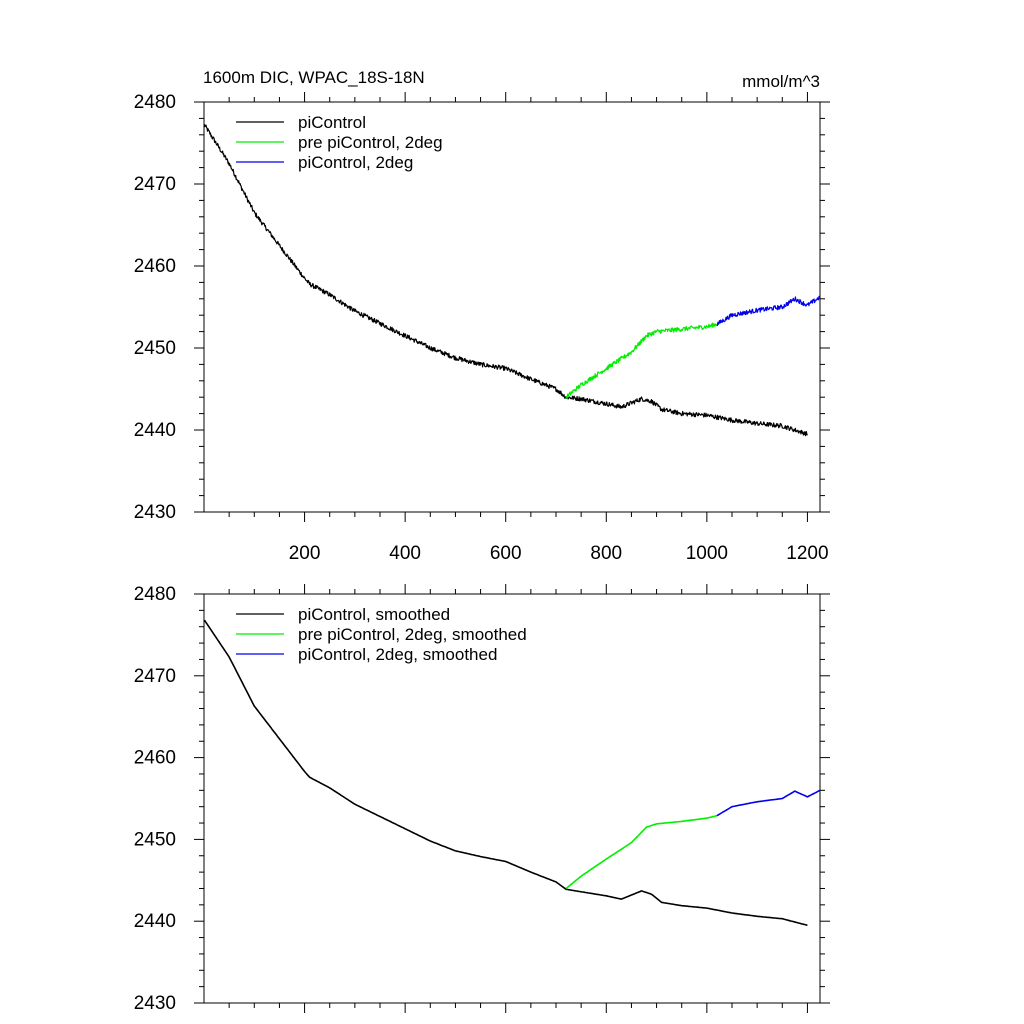 The image size is (1024, 1024). I want to click on units-label: mmol/m^3, so click(781, 81).